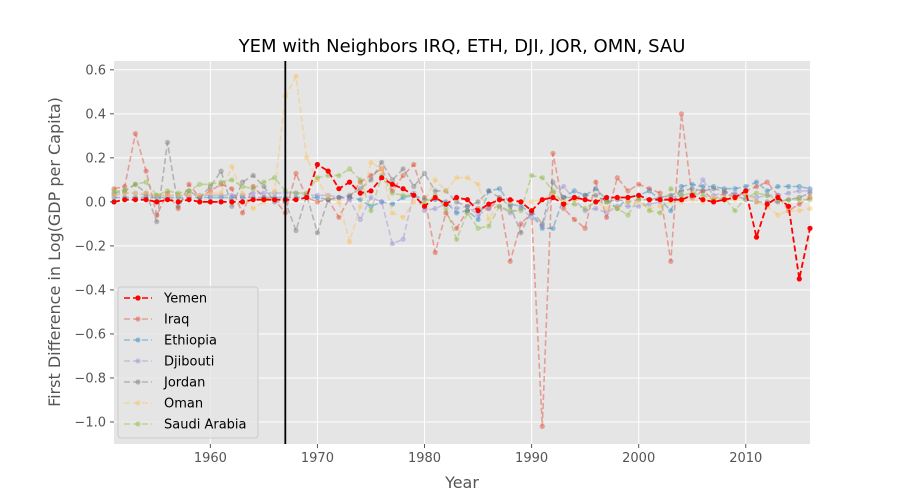 The width and height of the screenshot is (900, 504). What do you see at coordinates (205, 425) in the screenshot?
I see `legend-label: Saudi Arabia` at bounding box center [205, 425].